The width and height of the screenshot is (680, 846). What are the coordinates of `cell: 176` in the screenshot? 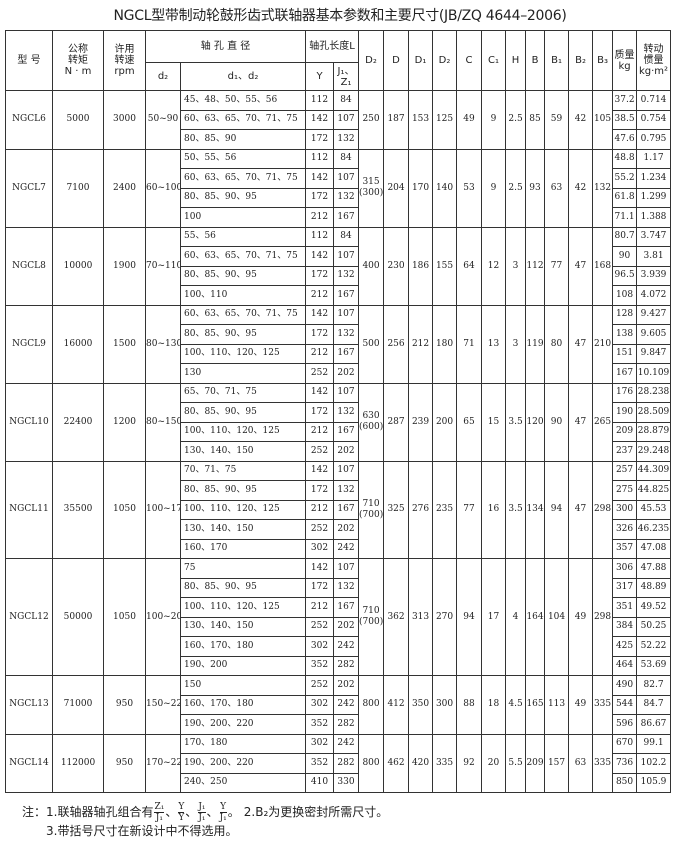 It's located at (625, 392).